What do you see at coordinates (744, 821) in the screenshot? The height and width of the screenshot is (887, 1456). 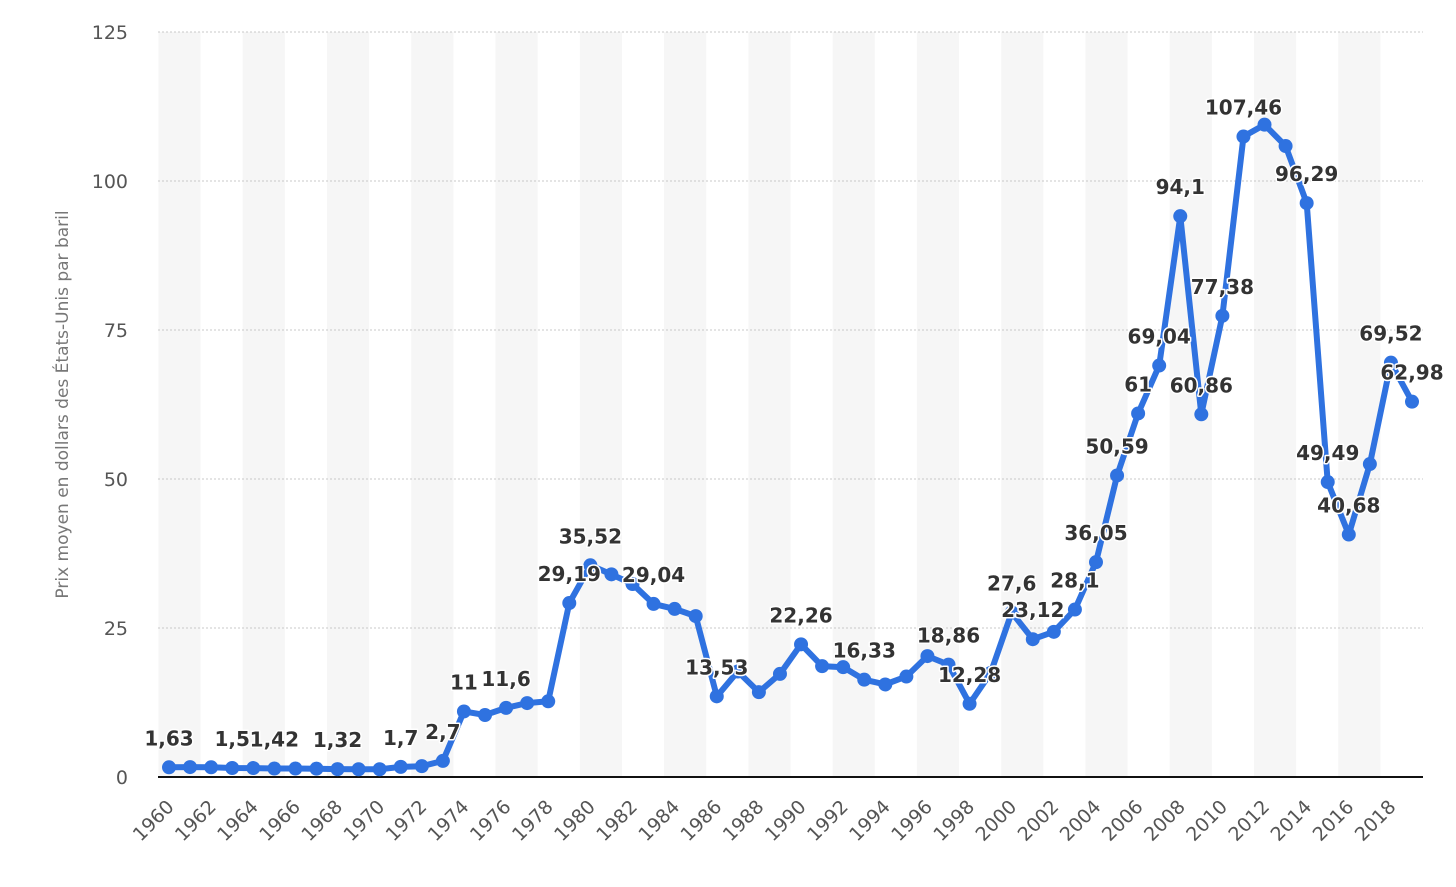 I see `x-tick-label: 1988` at bounding box center [744, 821].